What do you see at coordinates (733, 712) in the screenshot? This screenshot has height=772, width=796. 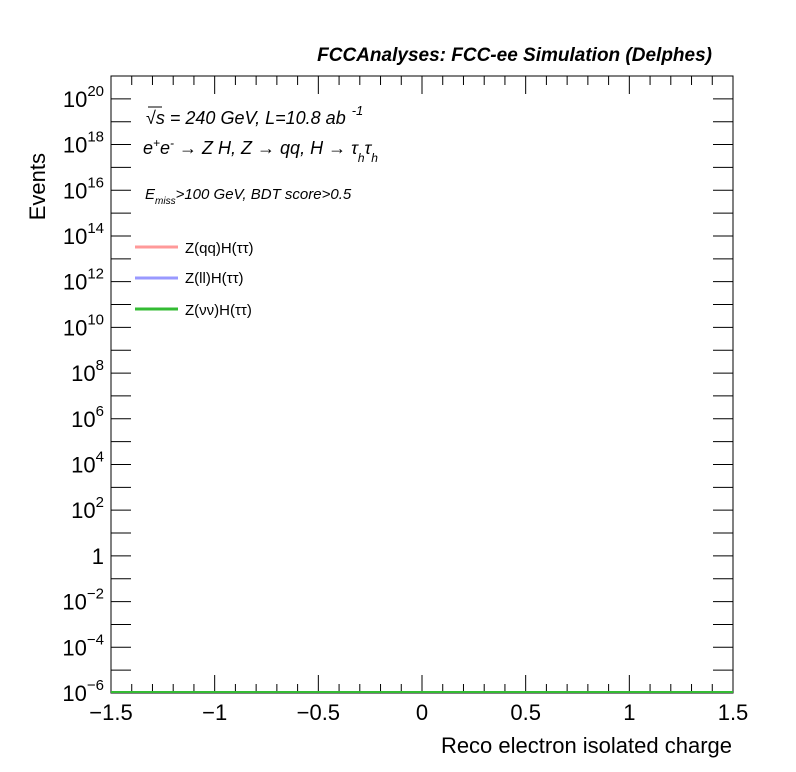 I see `x-tick-label: 1.5` at bounding box center [733, 712].